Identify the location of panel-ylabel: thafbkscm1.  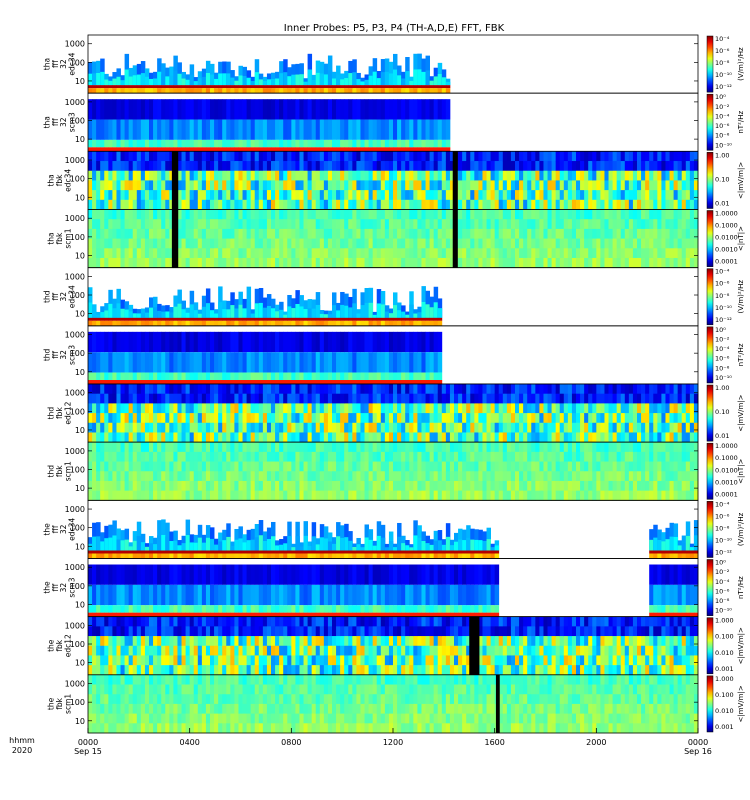
(60, 238).